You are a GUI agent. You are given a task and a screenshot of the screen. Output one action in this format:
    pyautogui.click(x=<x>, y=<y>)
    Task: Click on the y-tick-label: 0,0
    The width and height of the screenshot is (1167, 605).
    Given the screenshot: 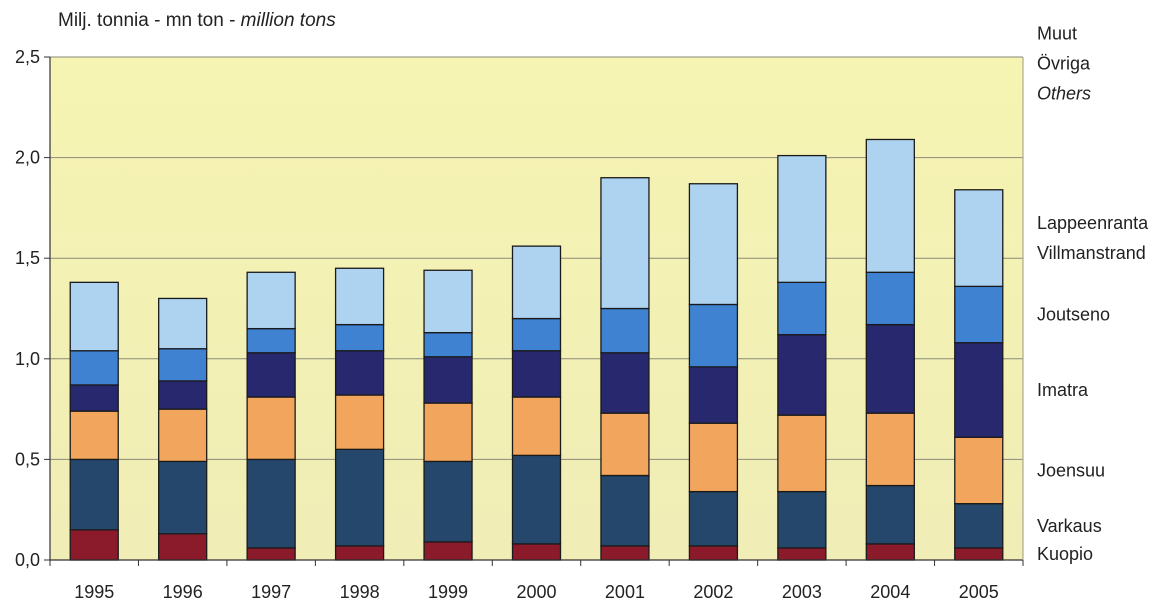 What is the action you would take?
    pyautogui.click(x=27, y=560)
    